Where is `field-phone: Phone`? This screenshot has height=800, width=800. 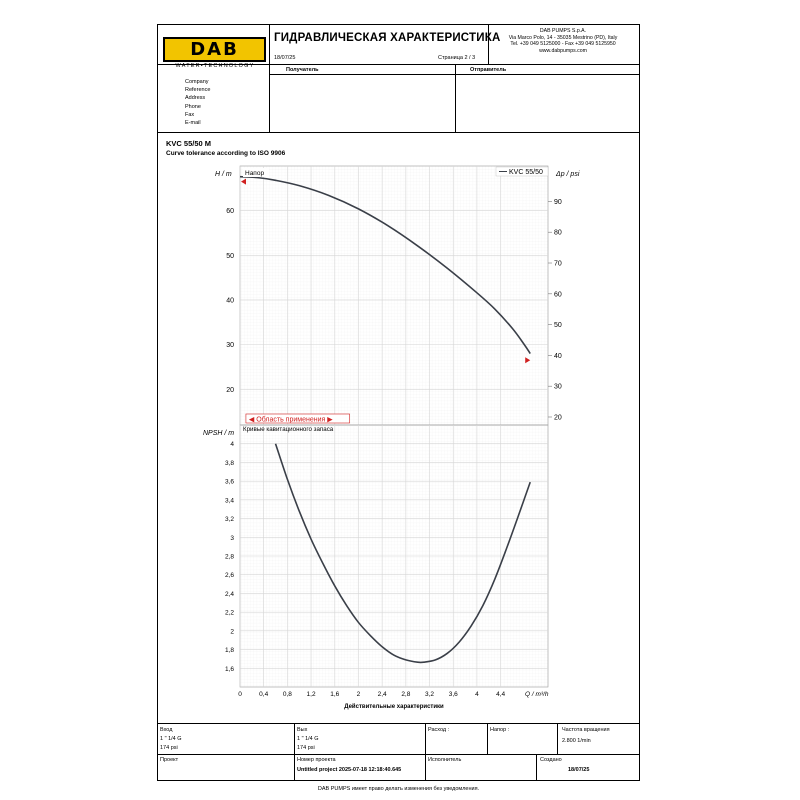 field-phone: Phone is located at coordinates (193, 106).